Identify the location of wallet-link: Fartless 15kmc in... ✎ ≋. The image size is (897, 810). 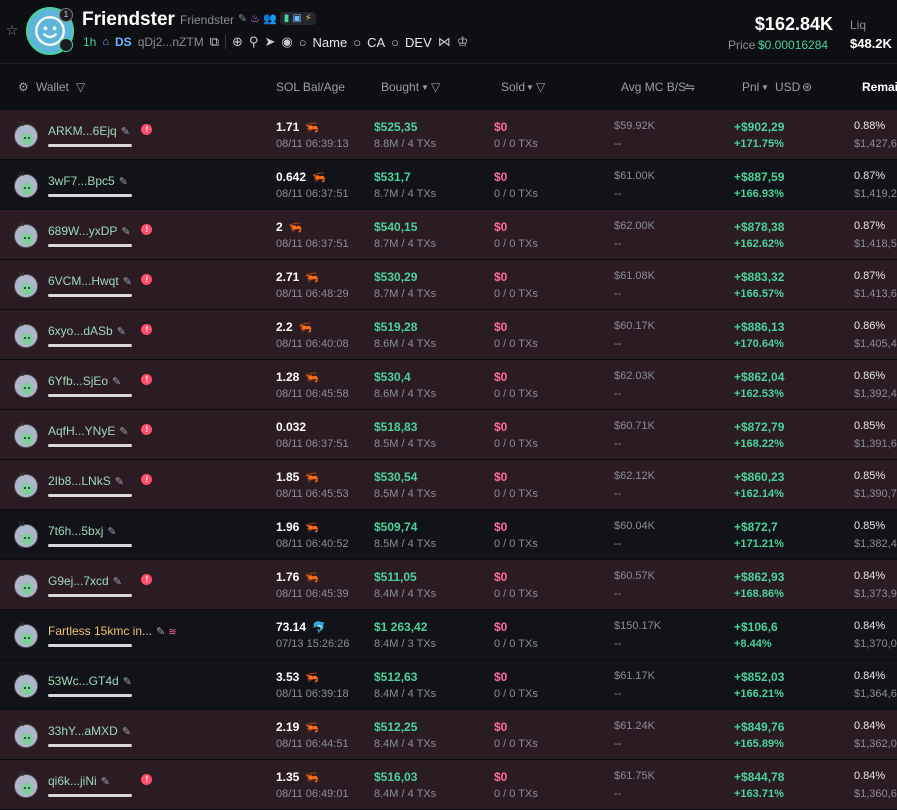
(112, 631).